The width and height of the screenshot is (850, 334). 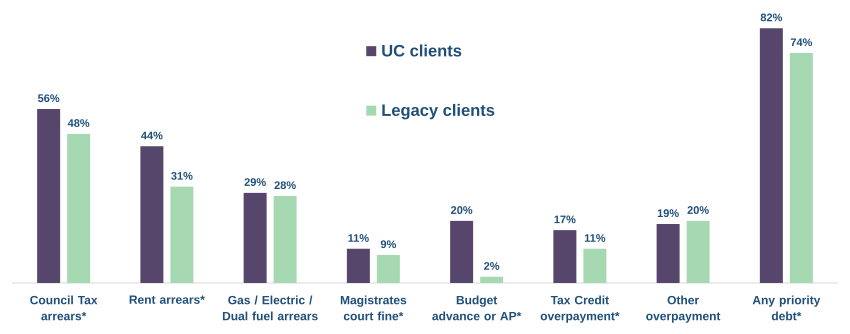 I want to click on data-label: 48%, so click(x=79, y=123).